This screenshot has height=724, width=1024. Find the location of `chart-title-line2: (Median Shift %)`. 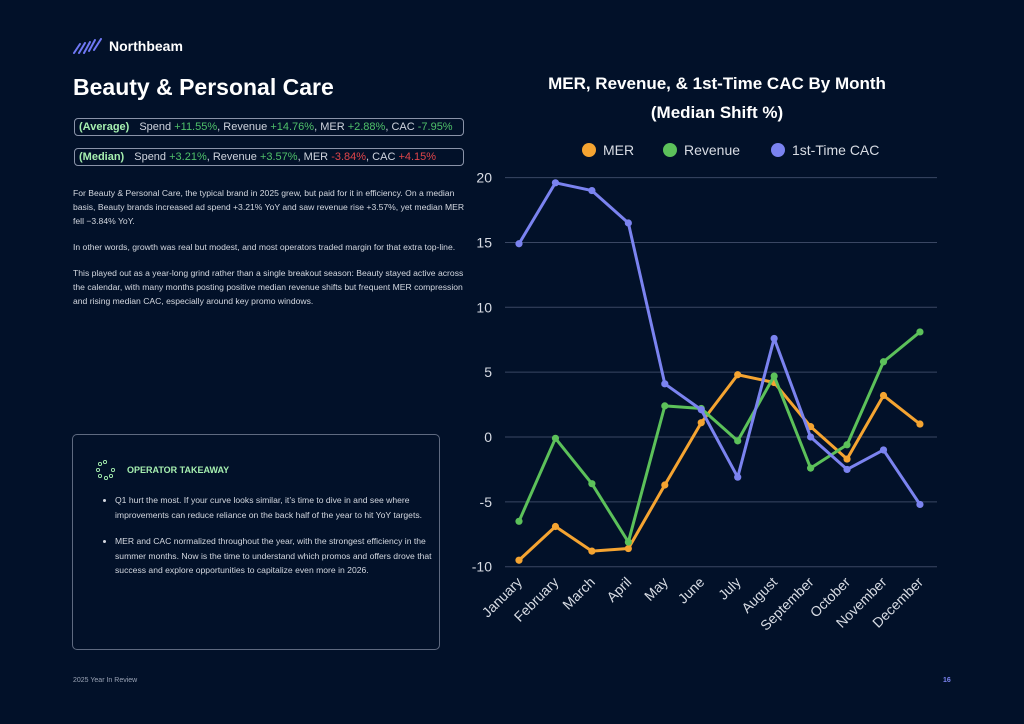

chart-title-line2: (Median Shift %) is located at coordinates (717, 112).